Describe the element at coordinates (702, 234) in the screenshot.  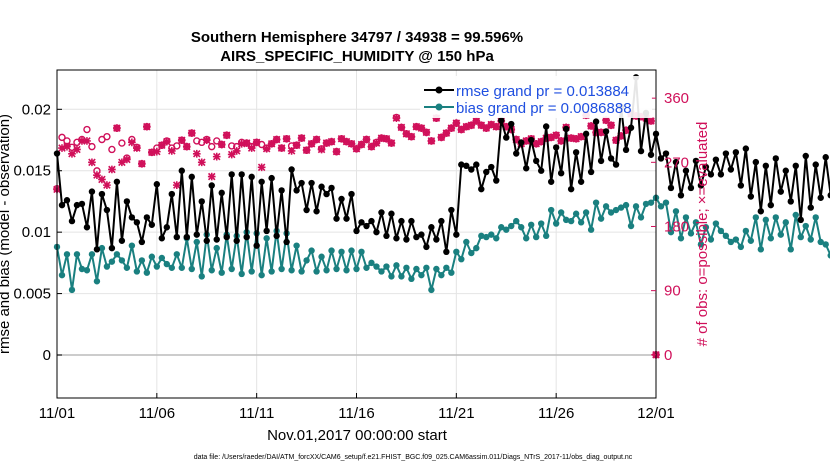
I see `y-axis-right-label: # of obs: o=possible; ×=evaluated` at that location.